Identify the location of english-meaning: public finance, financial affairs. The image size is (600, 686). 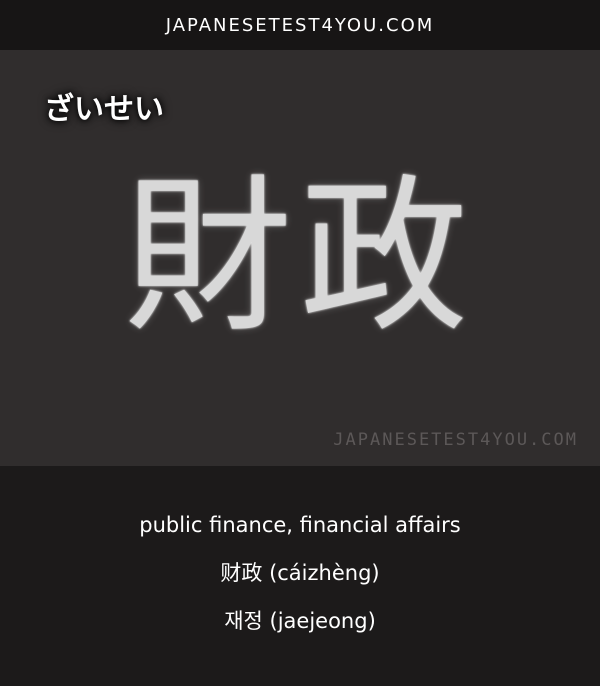
(300, 525).